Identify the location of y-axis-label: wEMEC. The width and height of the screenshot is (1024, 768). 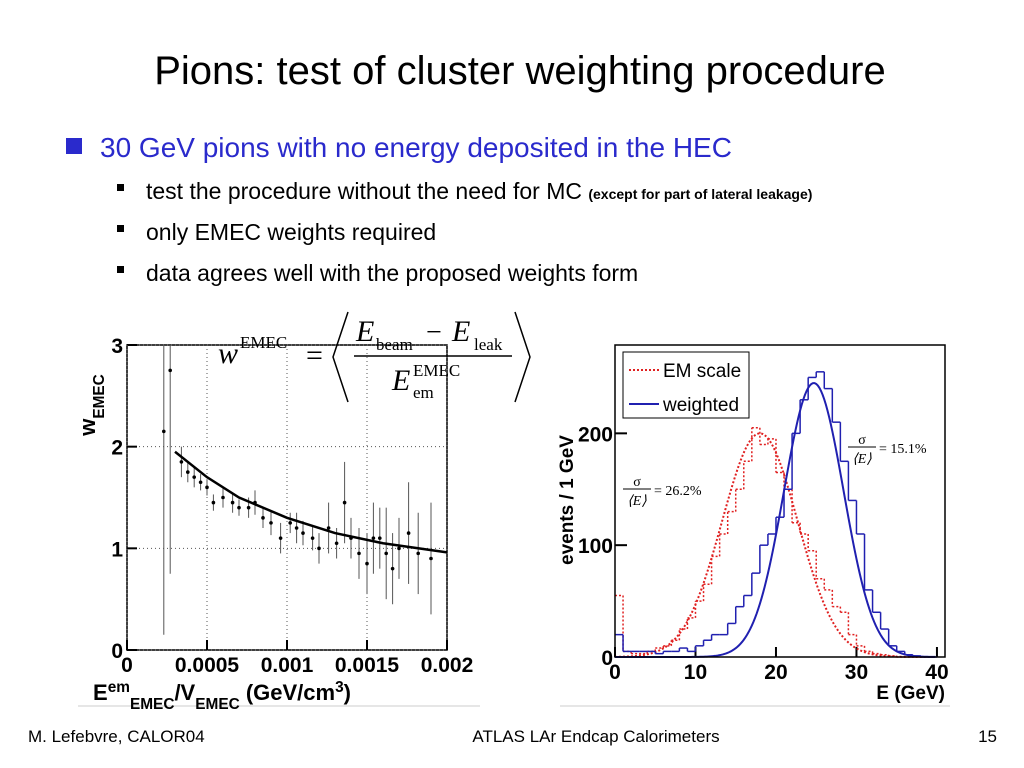
(91, 405).